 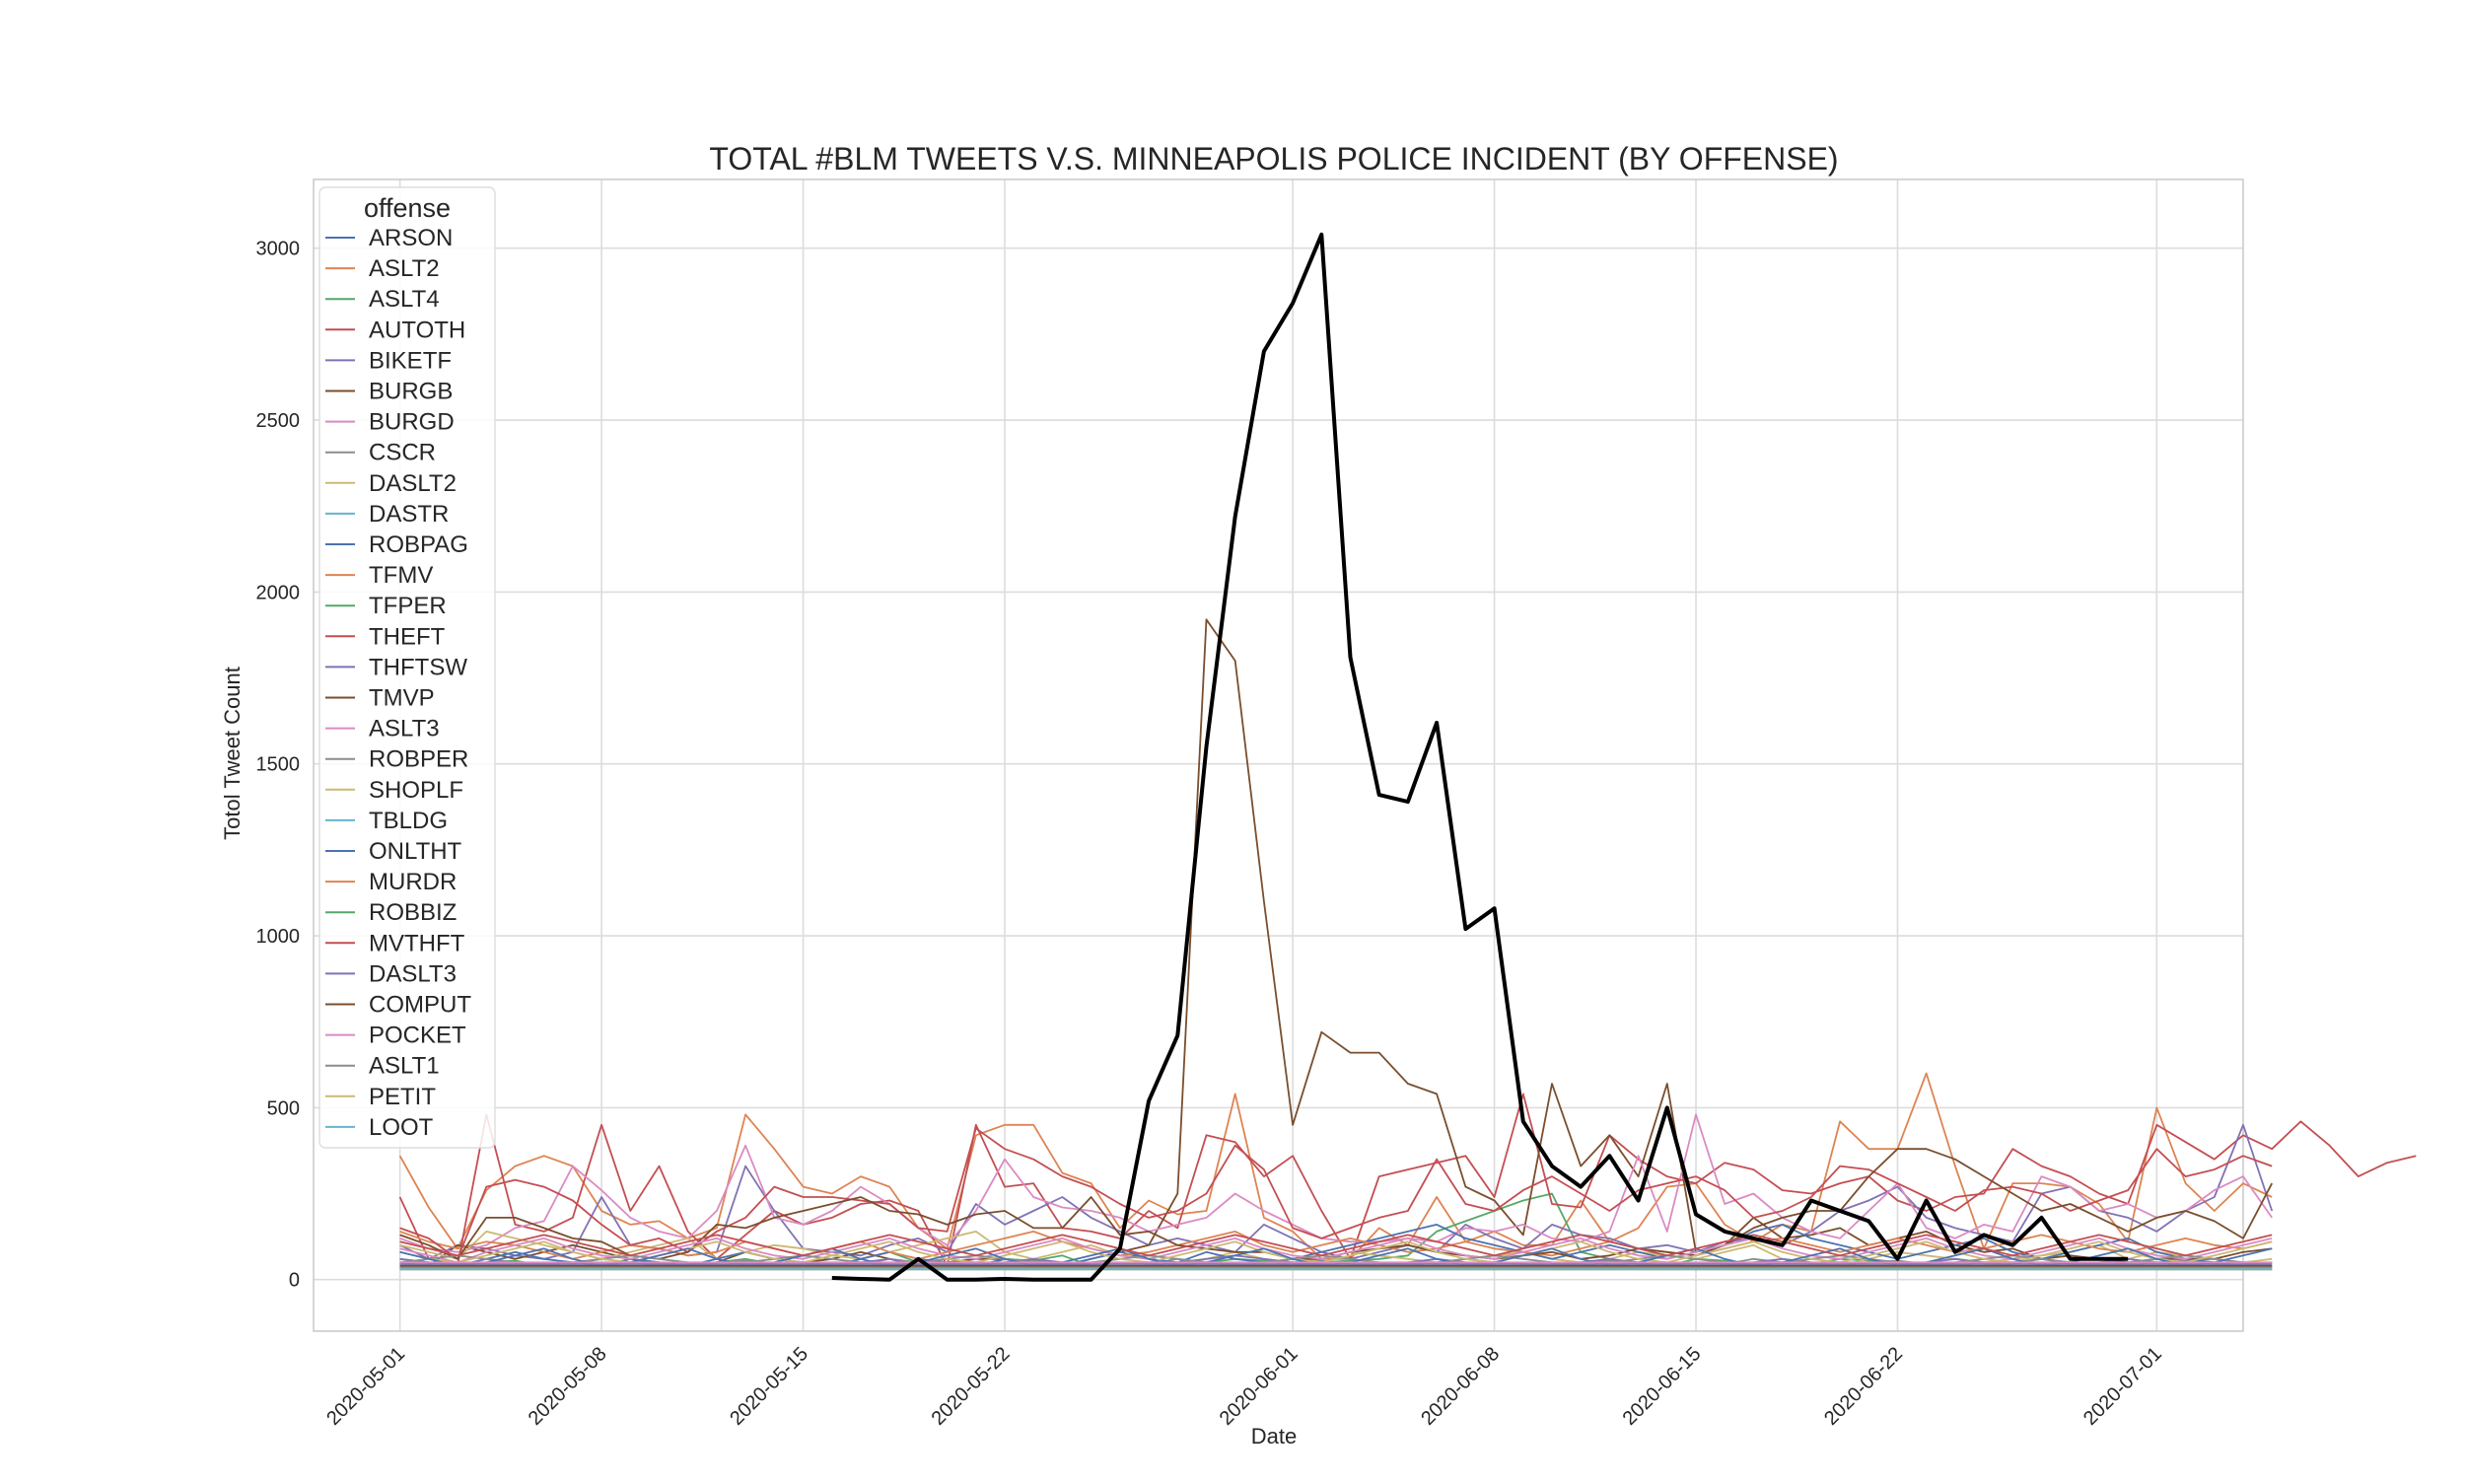 I want to click on legend-label: CSCR, so click(x=402, y=453).